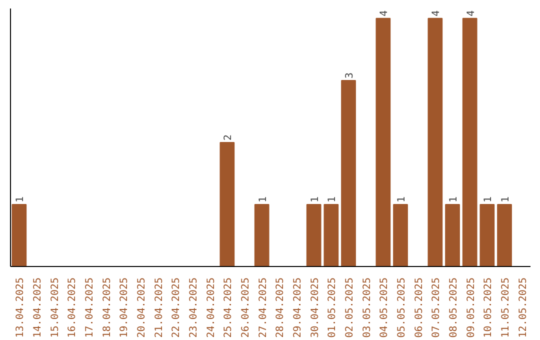  What do you see at coordinates (280, 307) in the screenshot?
I see `x-tick-label: 28.04.2025` at bounding box center [280, 307].